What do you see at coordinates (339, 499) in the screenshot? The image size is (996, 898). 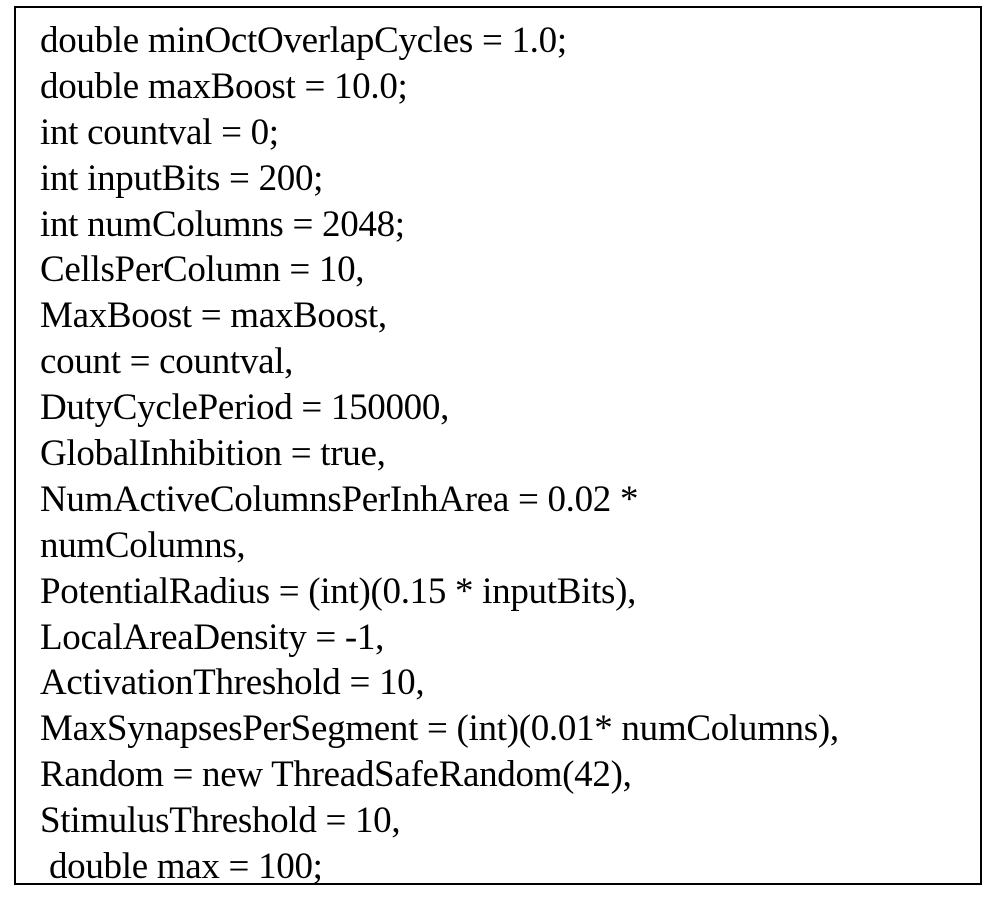 I see `code-line-num-active-columns: NumActiveColumnsPerInhArea = 0.02 *` at bounding box center [339, 499].